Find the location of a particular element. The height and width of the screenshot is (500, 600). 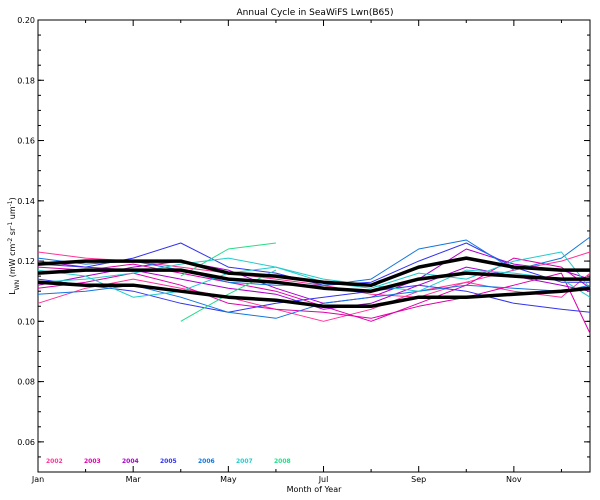

series-line-2007 is located at coordinates (314, 277).